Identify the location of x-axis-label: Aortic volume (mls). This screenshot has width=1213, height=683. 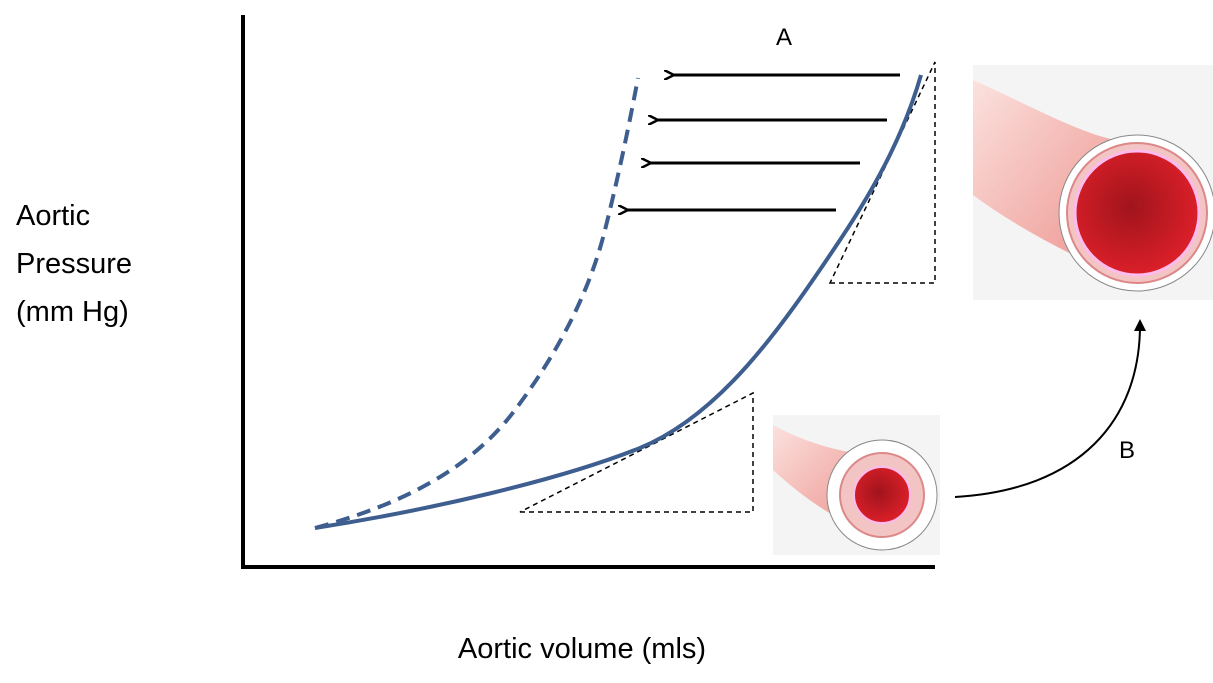
(582, 649).